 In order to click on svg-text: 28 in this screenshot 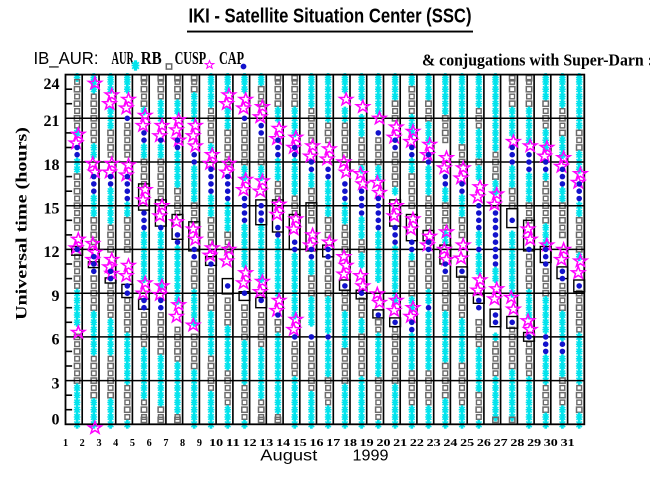, I will do `click(517, 443)`.